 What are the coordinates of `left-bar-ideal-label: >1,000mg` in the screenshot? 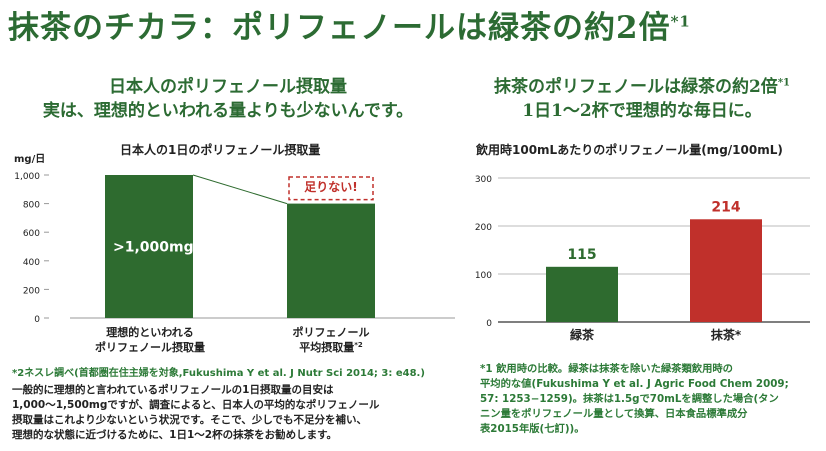 It's located at (153, 248).